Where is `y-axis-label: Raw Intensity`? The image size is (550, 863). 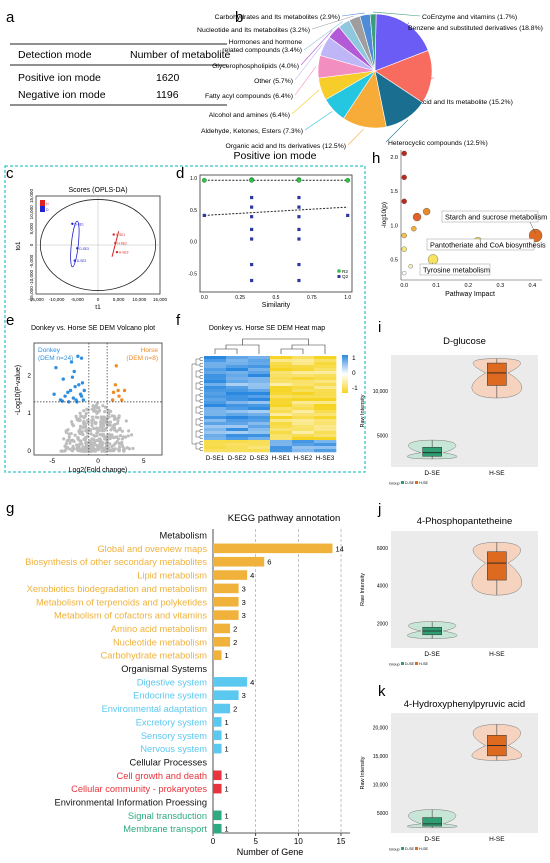 y-axis-label: Raw Intensity is located at coordinates (363, 772).